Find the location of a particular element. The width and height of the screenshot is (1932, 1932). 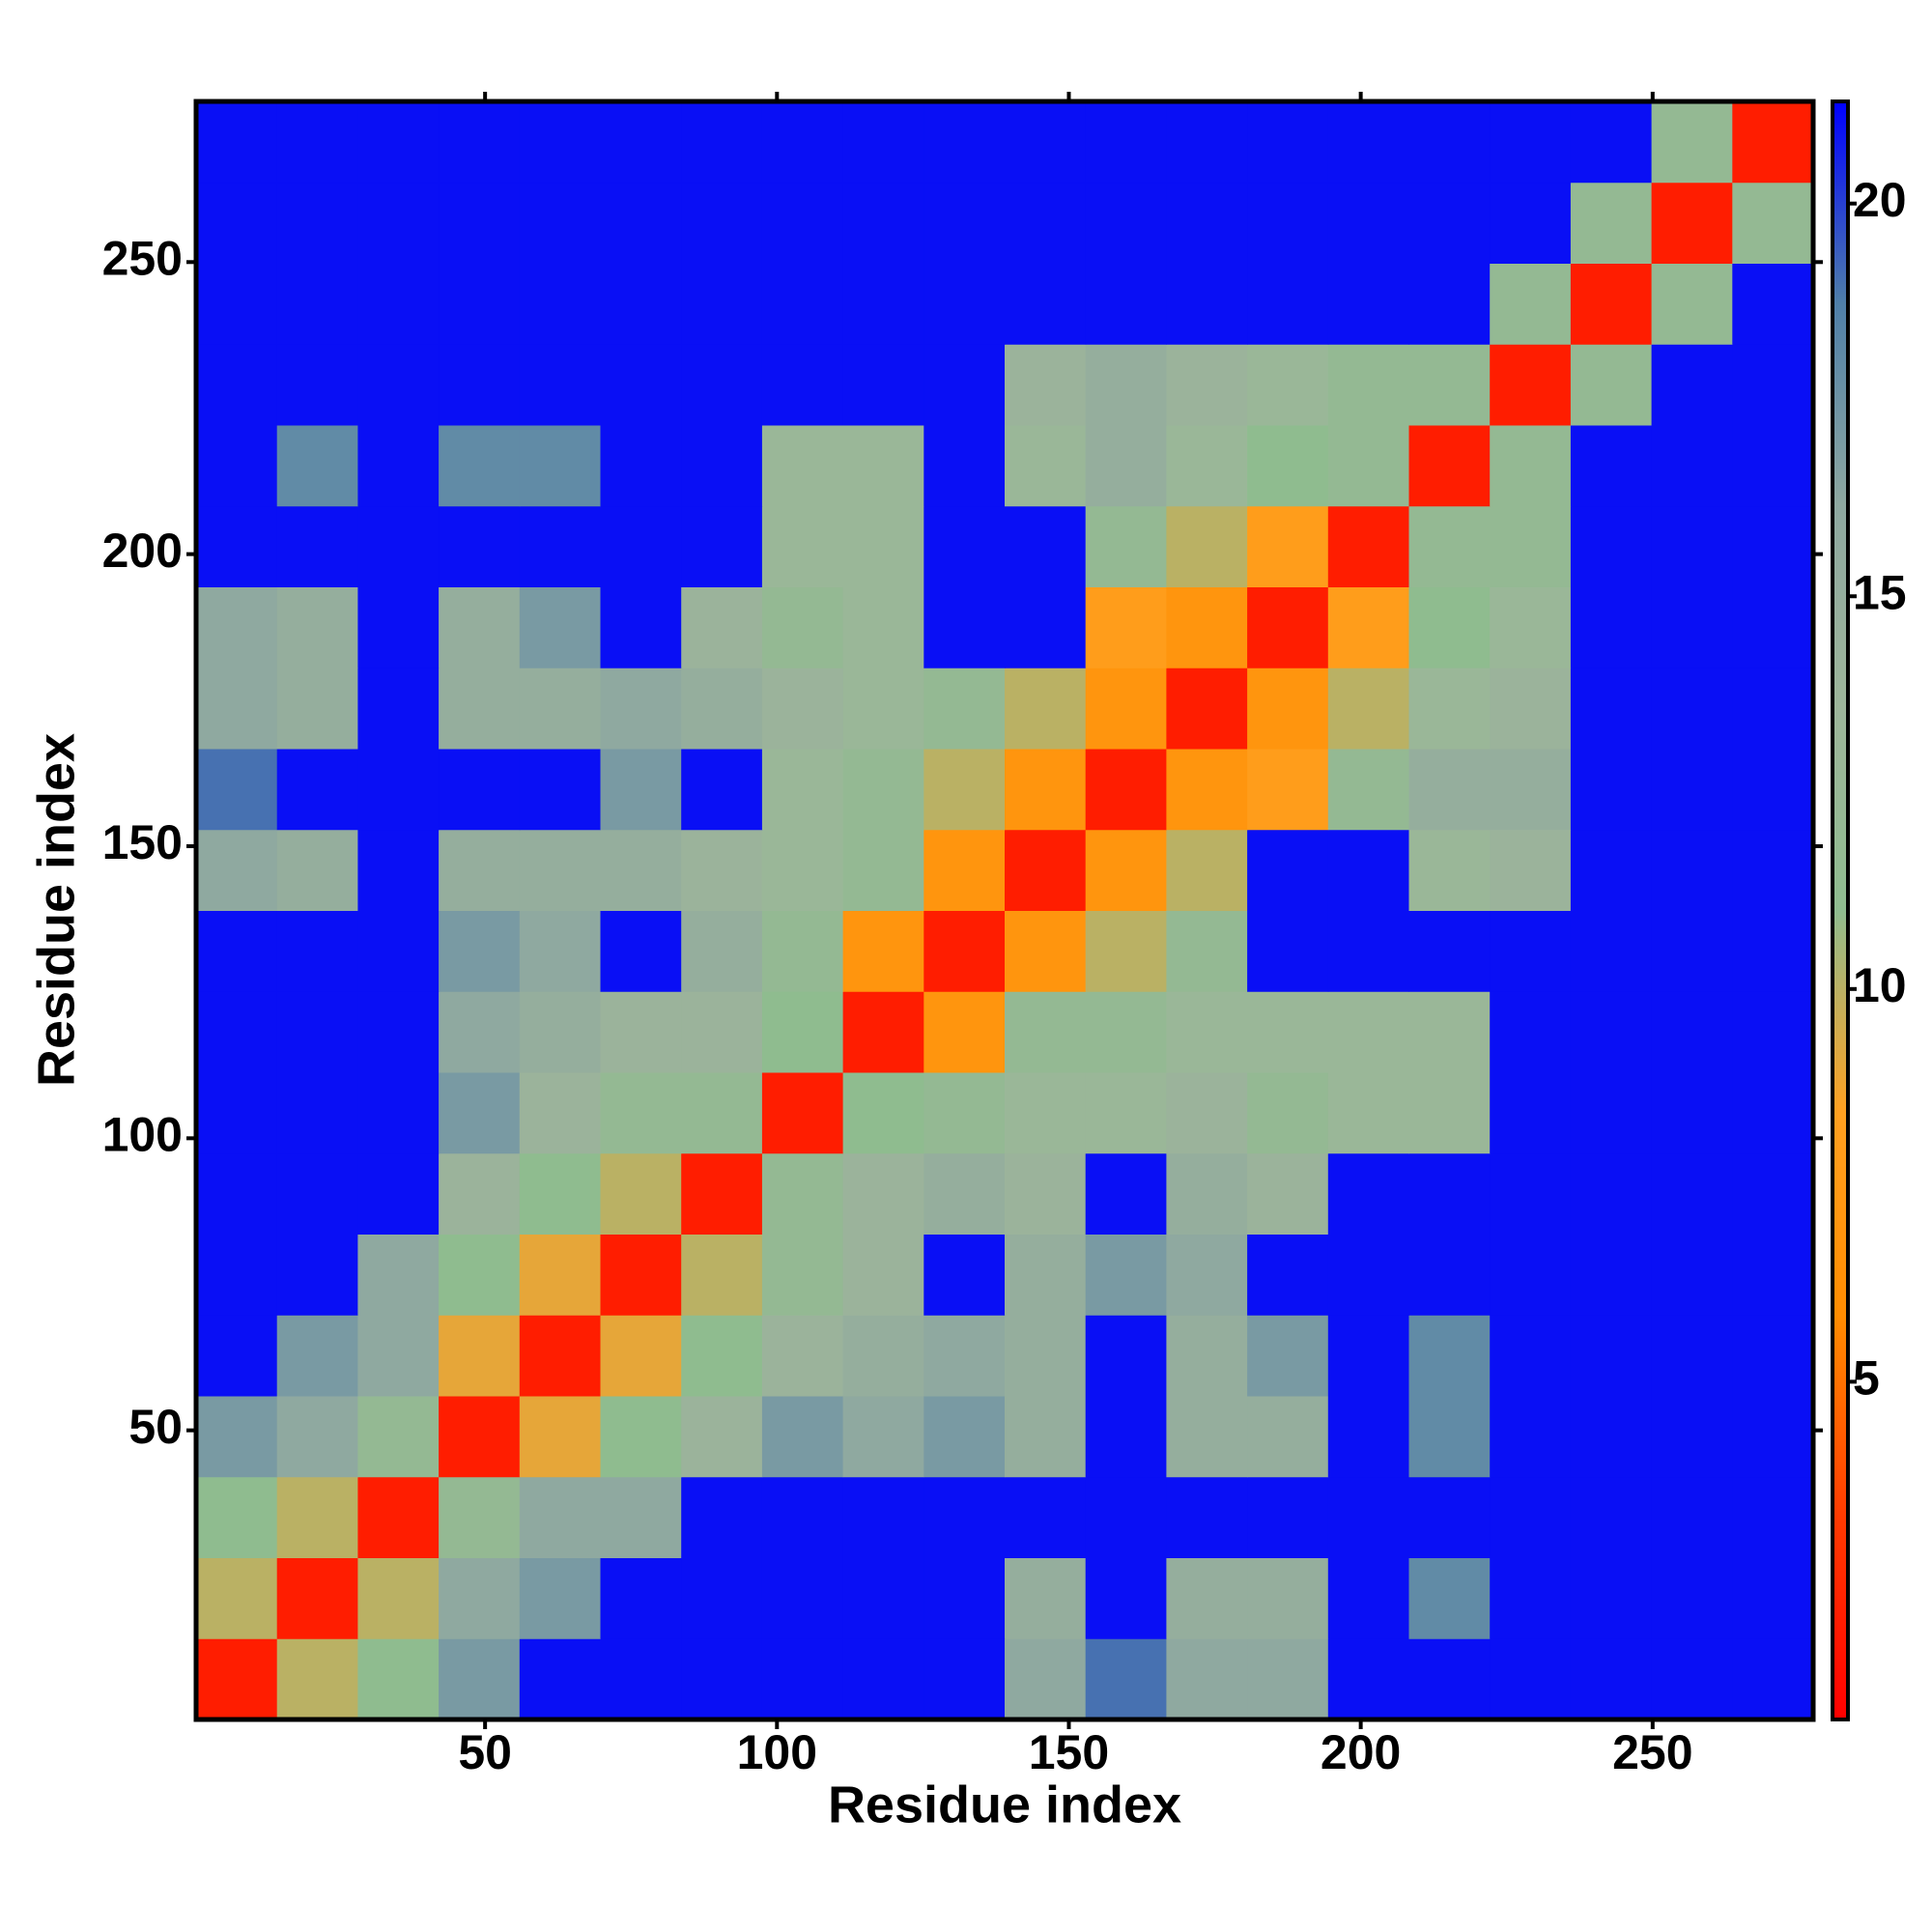

y-tick-label: 100 is located at coordinates (142, 1135).